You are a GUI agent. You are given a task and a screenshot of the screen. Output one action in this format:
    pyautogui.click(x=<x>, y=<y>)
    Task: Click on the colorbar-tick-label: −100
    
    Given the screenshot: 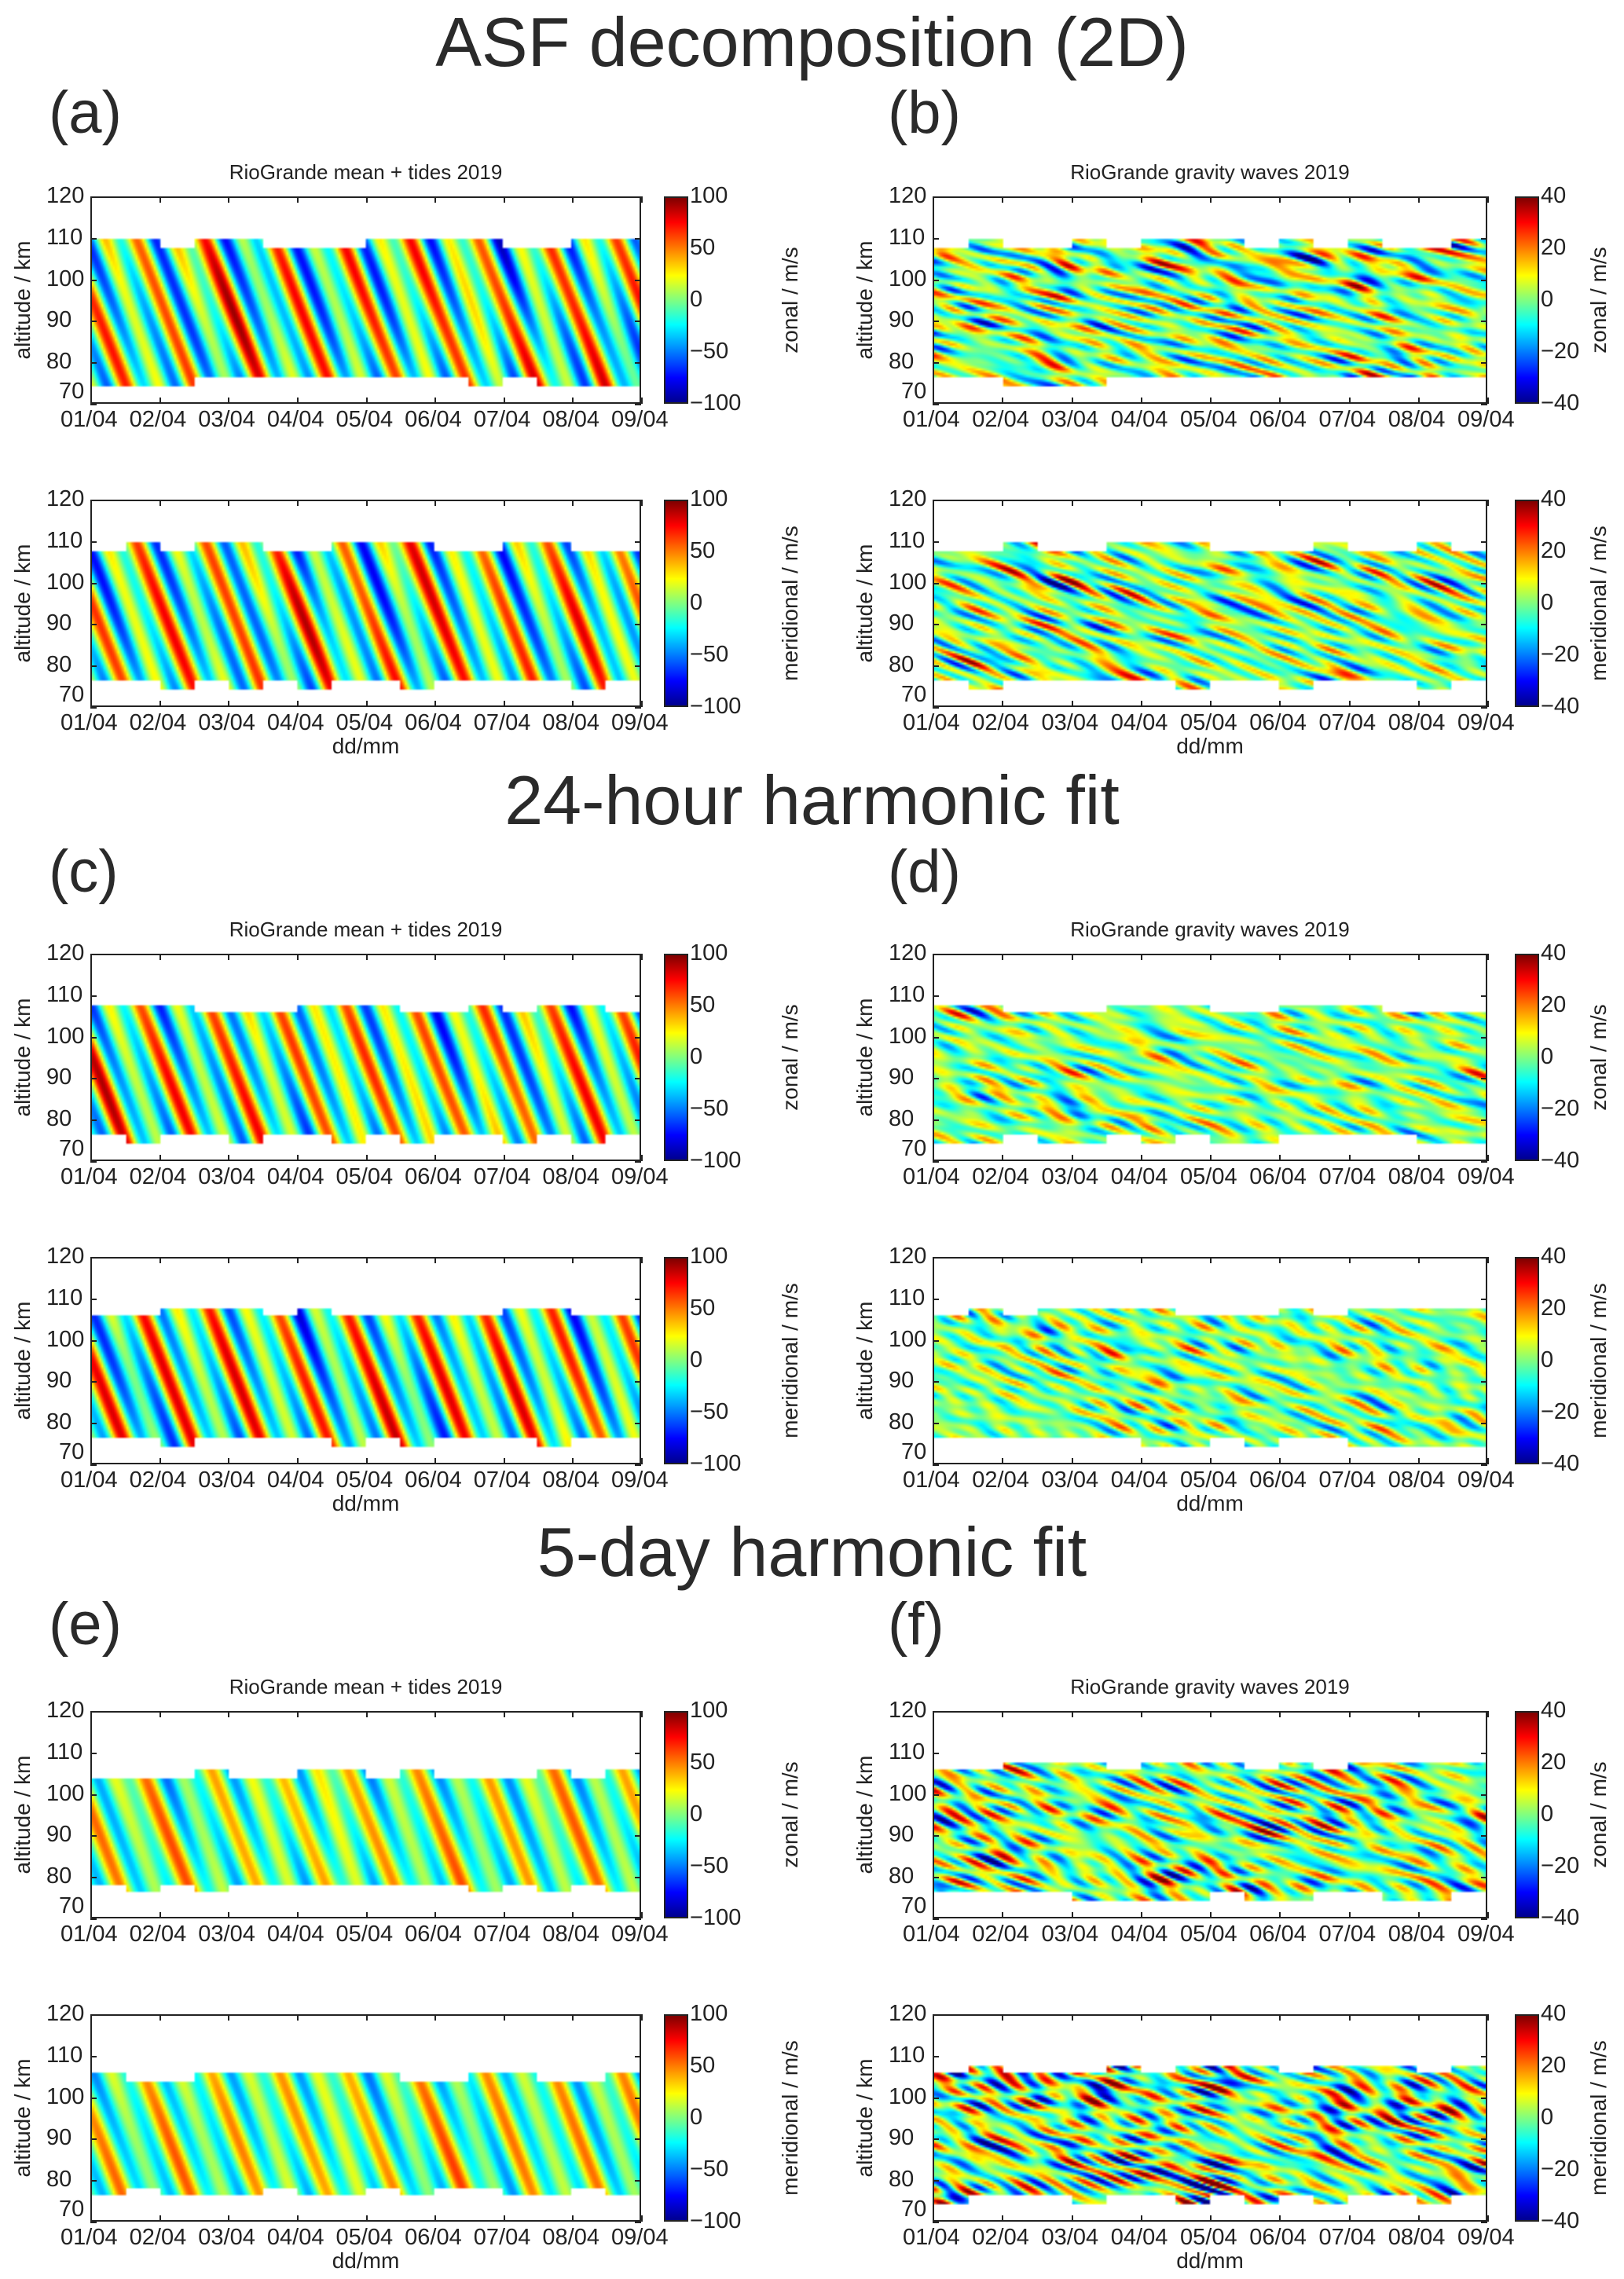 What is the action you would take?
    pyautogui.click(x=716, y=706)
    